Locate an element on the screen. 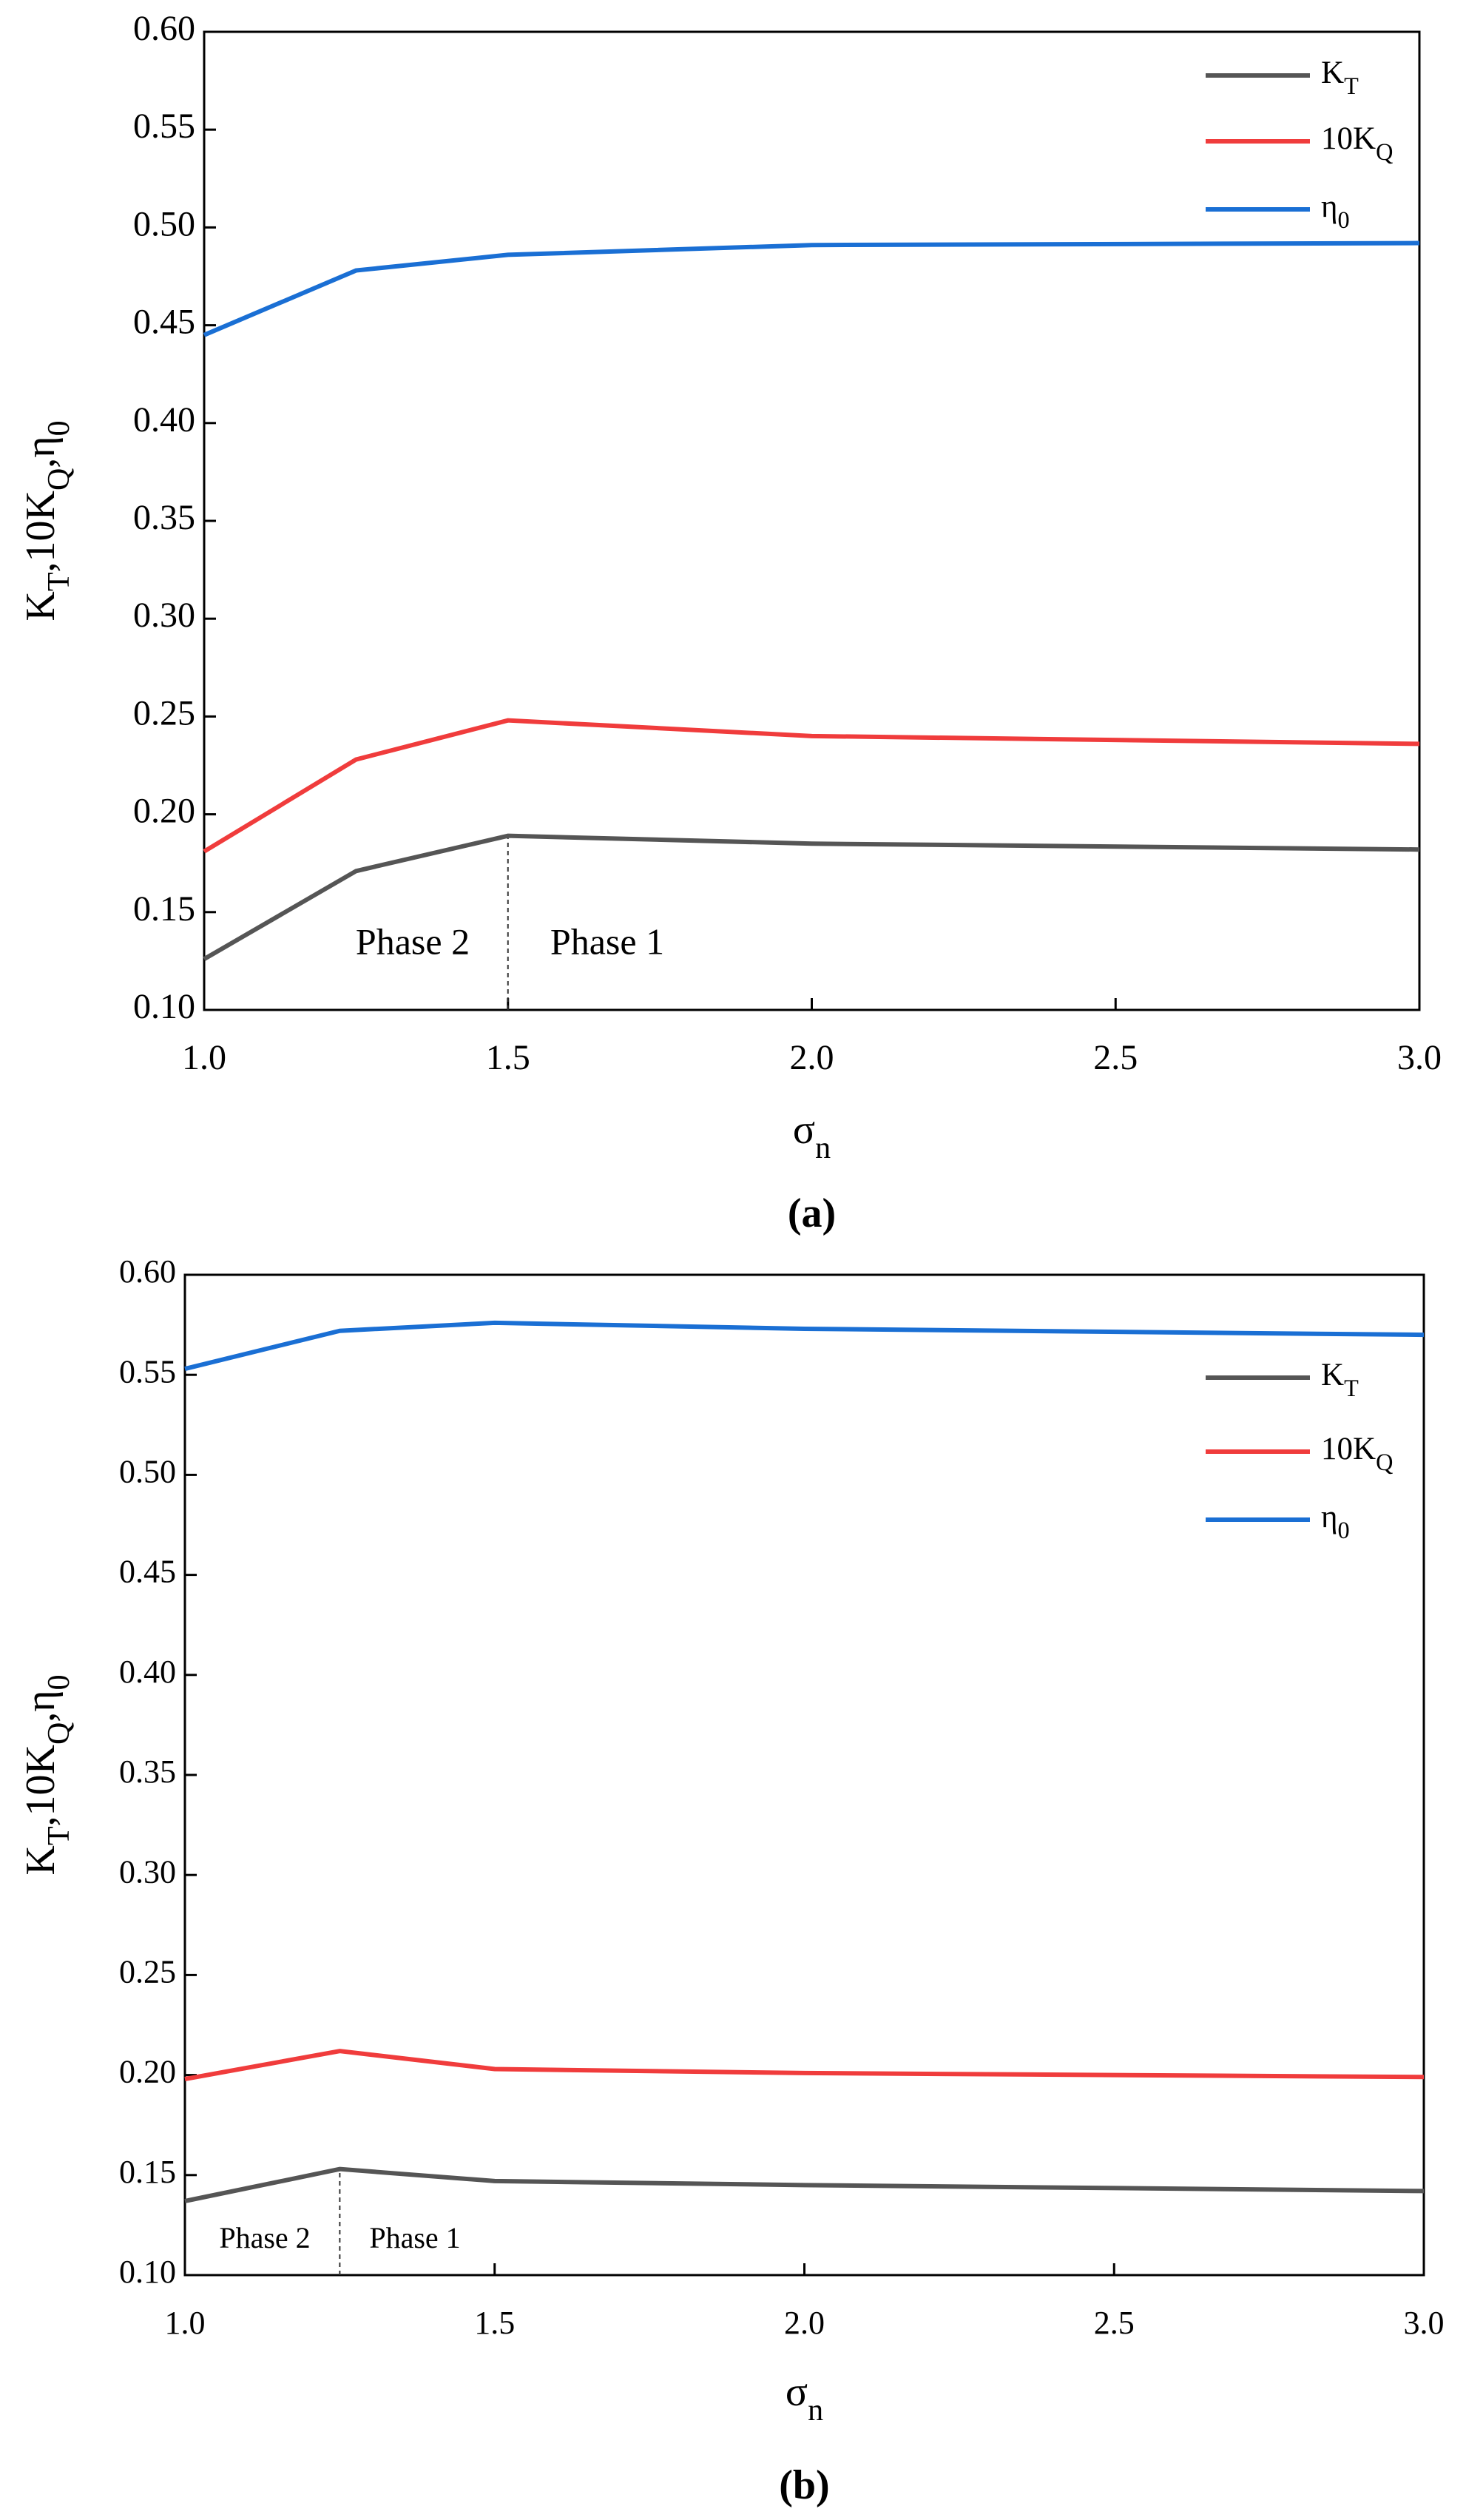 The image size is (1466, 2520). caption: (a) is located at coordinates (812, 1213).